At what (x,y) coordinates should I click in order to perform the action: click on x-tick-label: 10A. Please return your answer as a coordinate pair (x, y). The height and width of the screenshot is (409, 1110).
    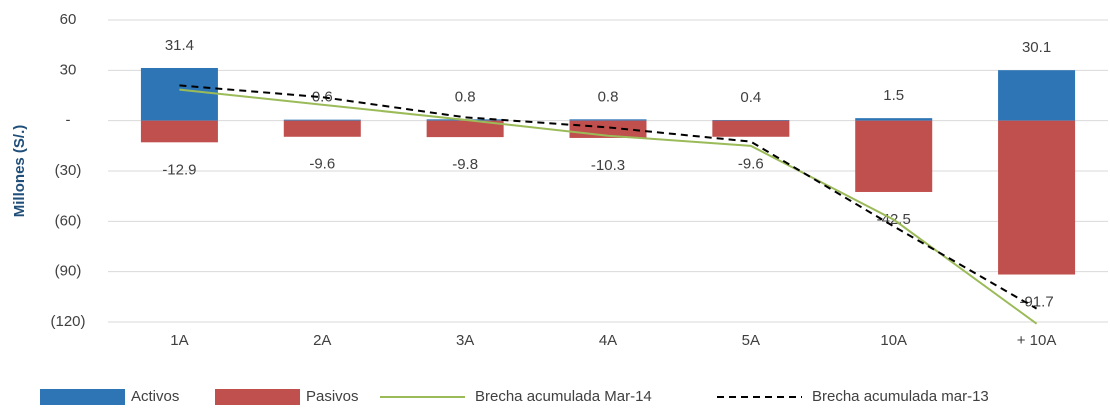
    Looking at the image, I should click on (893, 340).